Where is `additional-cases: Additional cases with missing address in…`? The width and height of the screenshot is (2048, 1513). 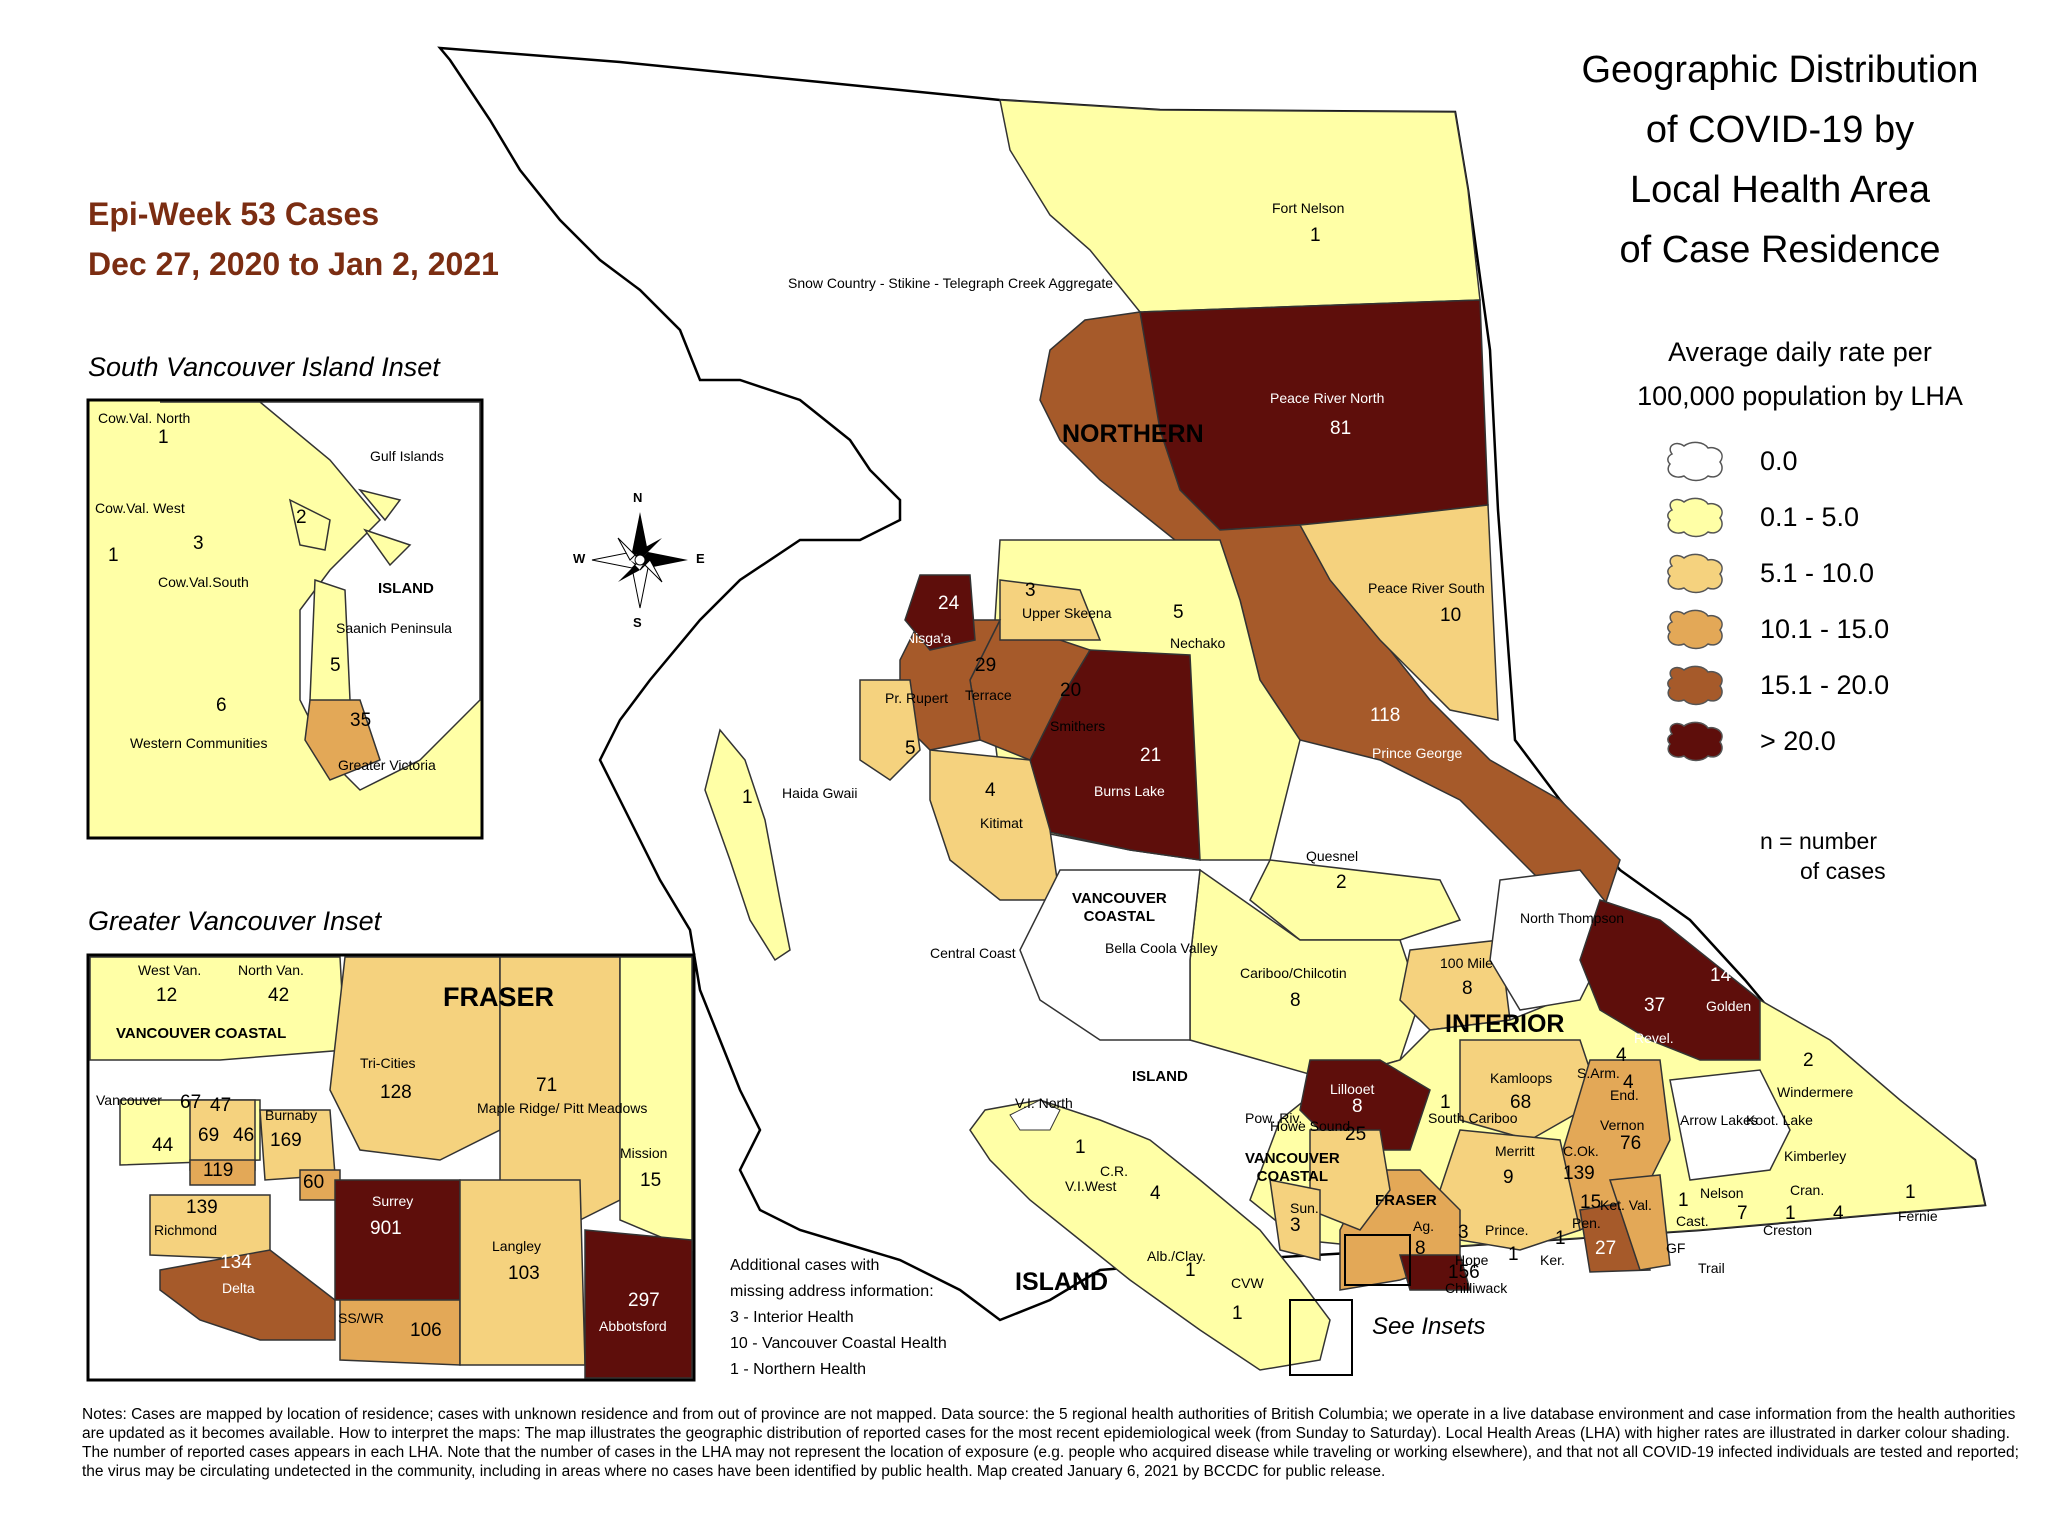
additional-cases: Additional cases with missing address in… is located at coordinates (838, 1318).